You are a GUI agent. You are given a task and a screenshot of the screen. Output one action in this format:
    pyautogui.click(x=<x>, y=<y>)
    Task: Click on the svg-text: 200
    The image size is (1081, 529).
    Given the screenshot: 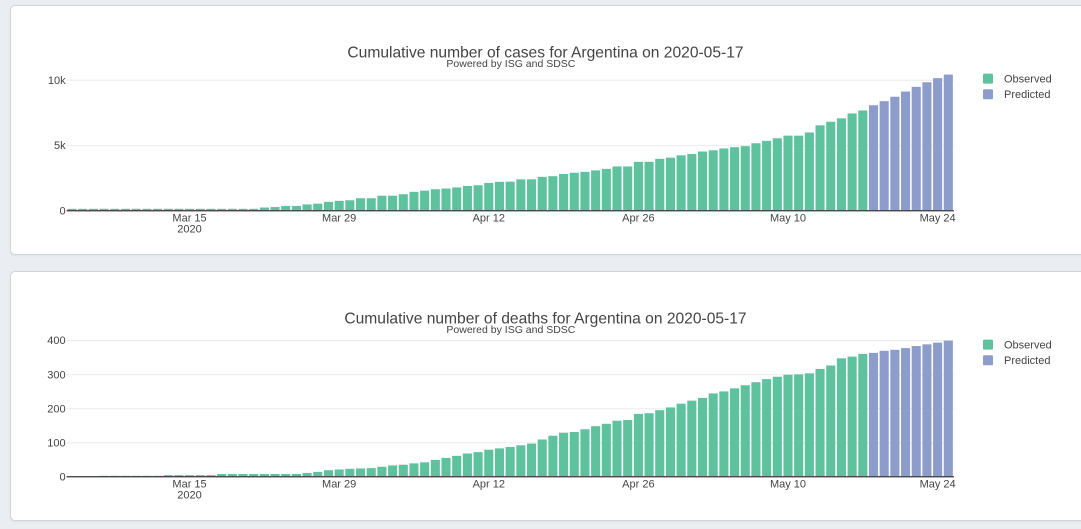 What is the action you would take?
    pyautogui.click(x=56, y=409)
    